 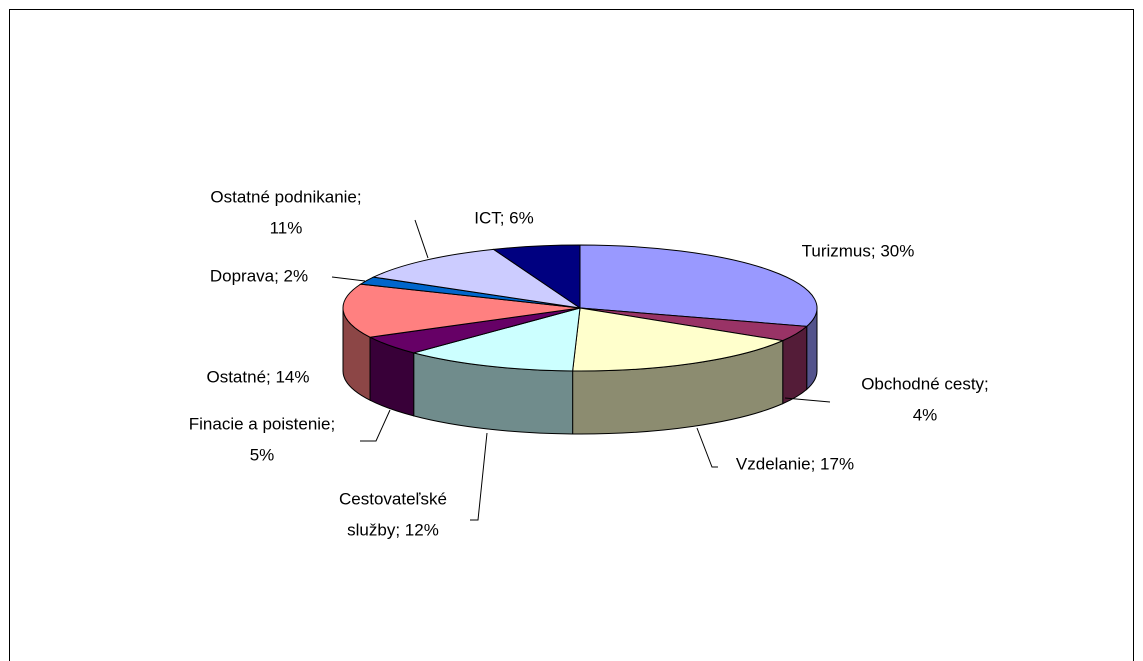 I want to click on data-label: služby; 12%, so click(x=393, y=529).